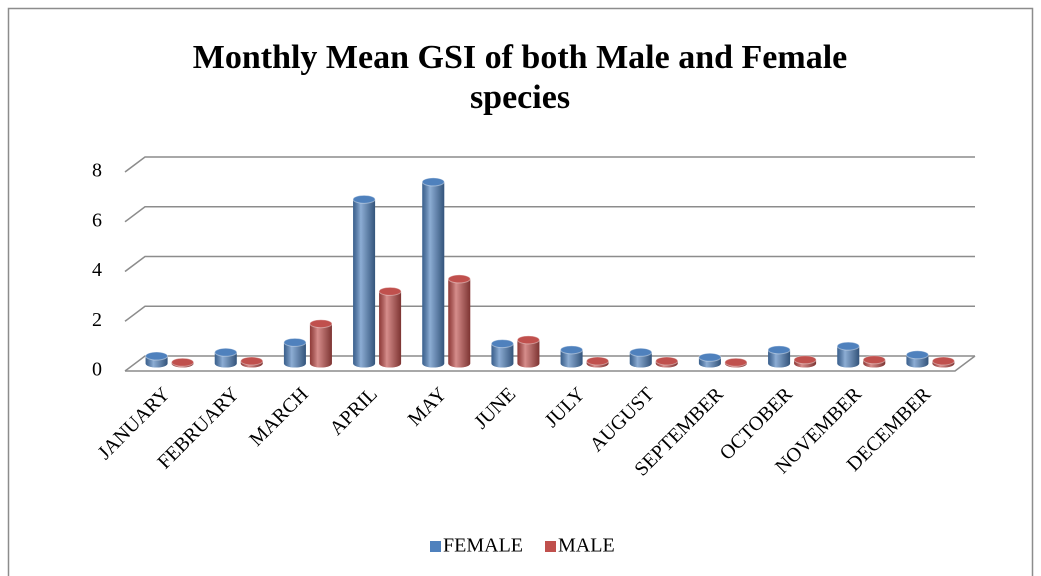  Describe the element at coordinates (622, 419) in the screenshot. I see `x-tick-label: AUGUST` at that location.